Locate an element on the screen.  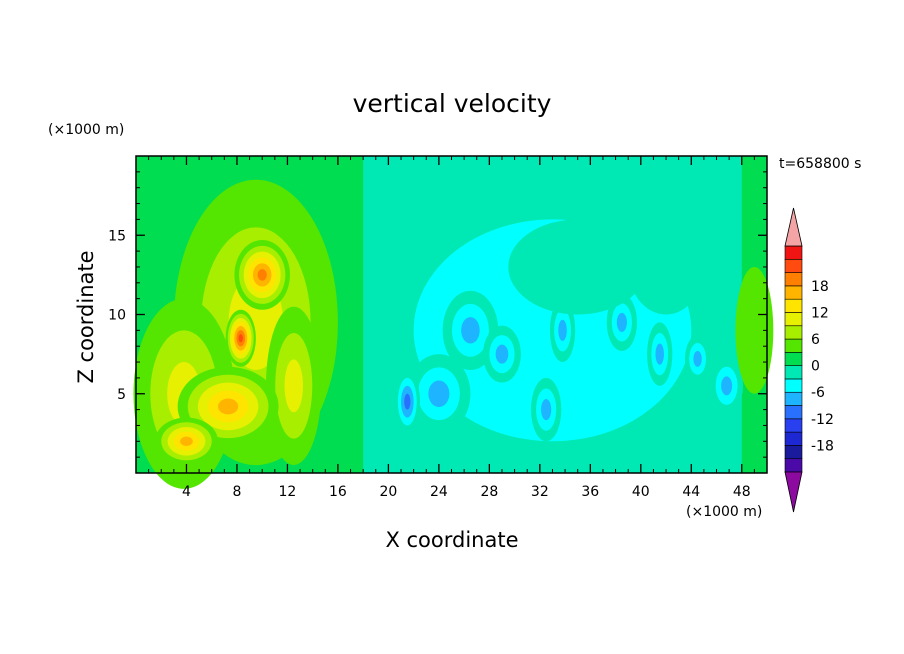
x-tick-label: 44 is located at coordinates (691, 492).